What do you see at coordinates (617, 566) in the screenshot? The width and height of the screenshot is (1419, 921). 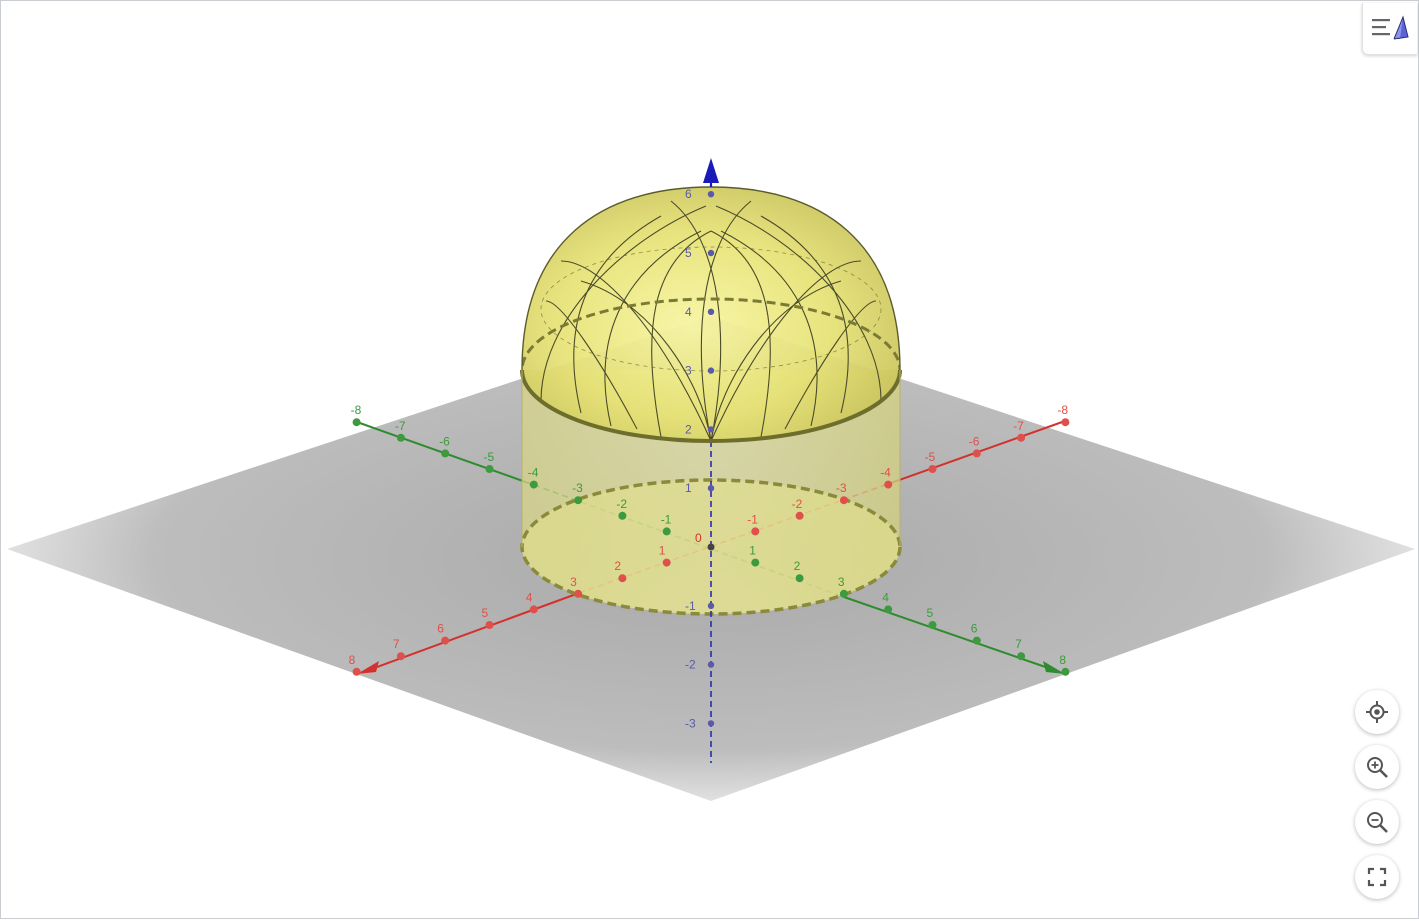 I see `x-axis-tick-label: 2` at bounding box center [617, 566].